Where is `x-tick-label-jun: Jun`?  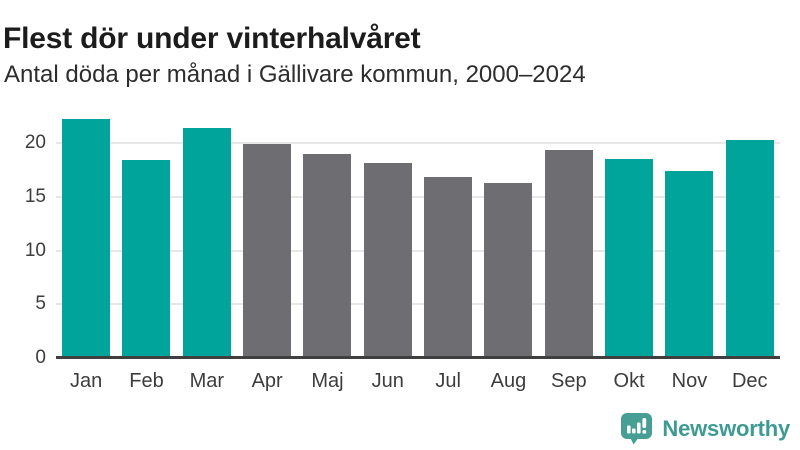
x-tick-label-jun: Jun is located at coordinates (387, 381).